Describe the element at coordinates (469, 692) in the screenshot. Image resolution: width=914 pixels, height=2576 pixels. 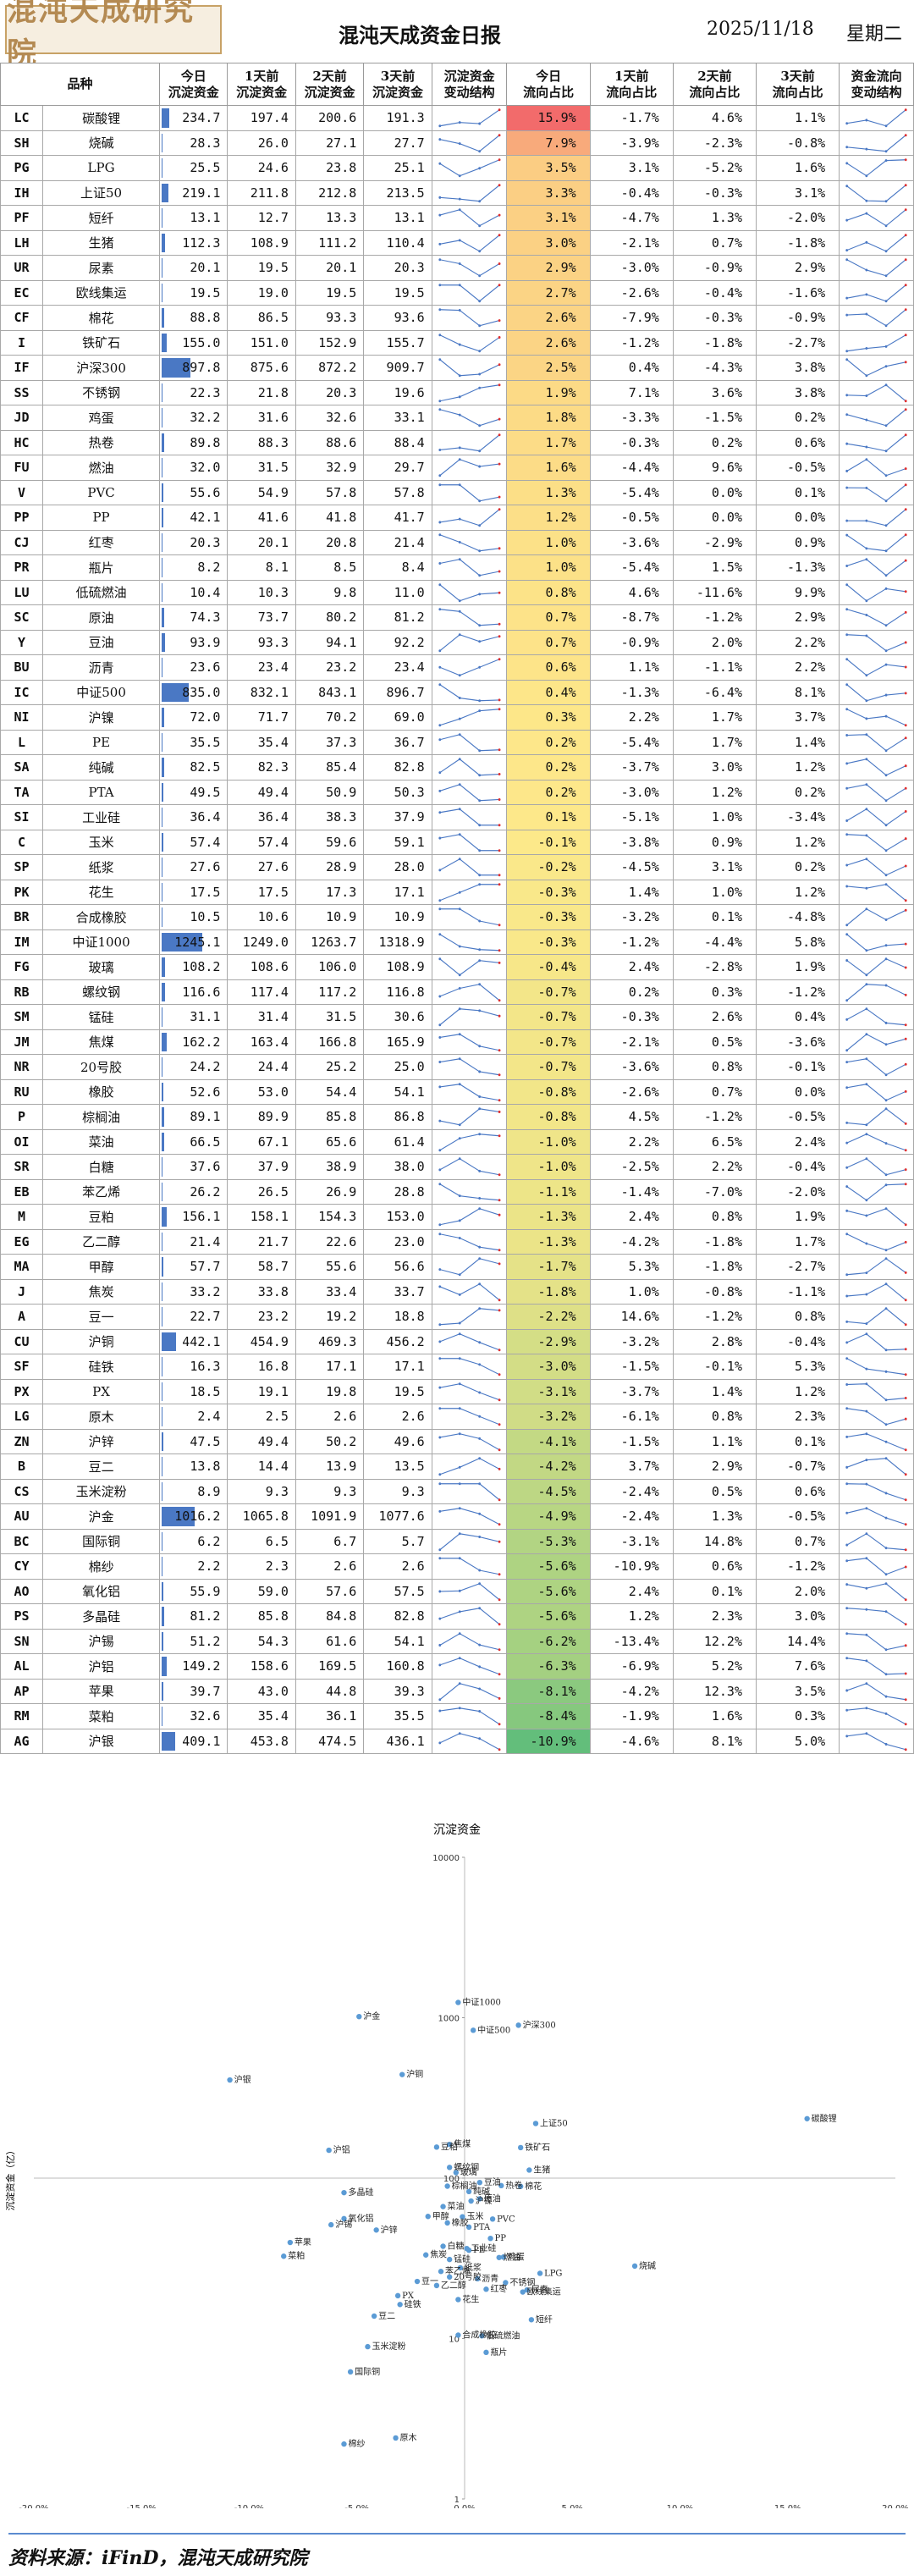
I see `capital-sparkline` at that location.